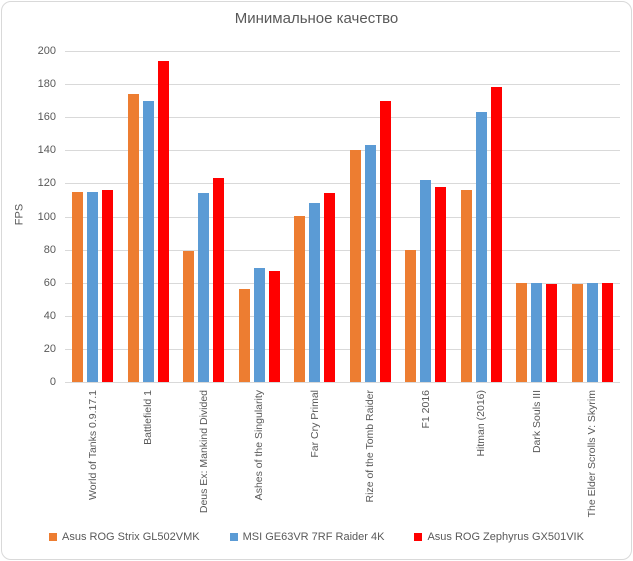 Image resolution: width=633 pixels, height=561 pixels. Describe the element at coordinates (592, 454) in the screenshot. I see `x-axis-label: The Elder Scrolls V: Skyrim` at that location.